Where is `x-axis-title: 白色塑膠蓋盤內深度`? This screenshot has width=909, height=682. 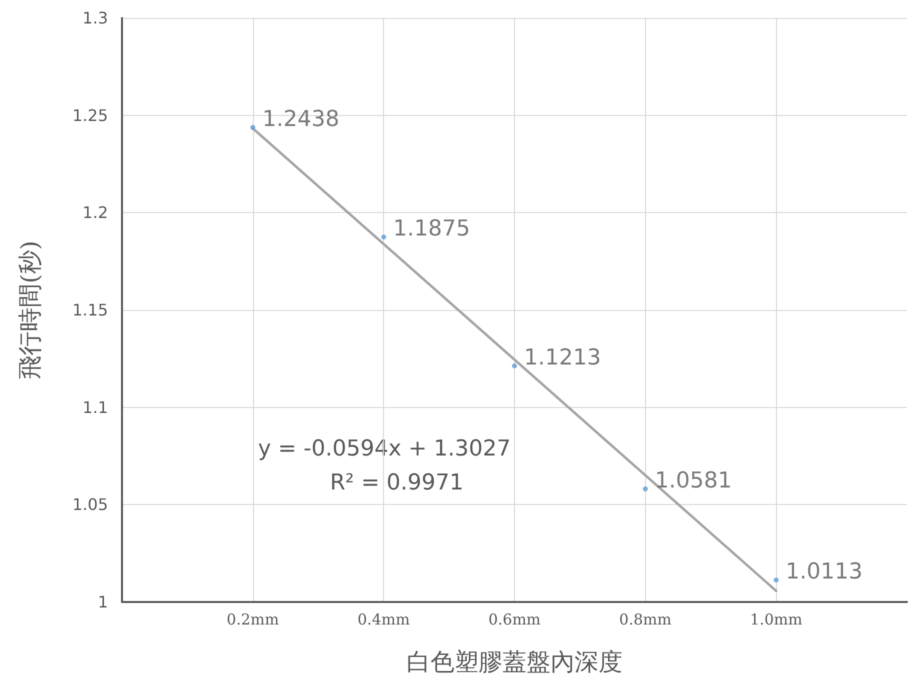
x-axis-title: 白色塑膠蓋盤內深度 is located at coordinates (514, 662).